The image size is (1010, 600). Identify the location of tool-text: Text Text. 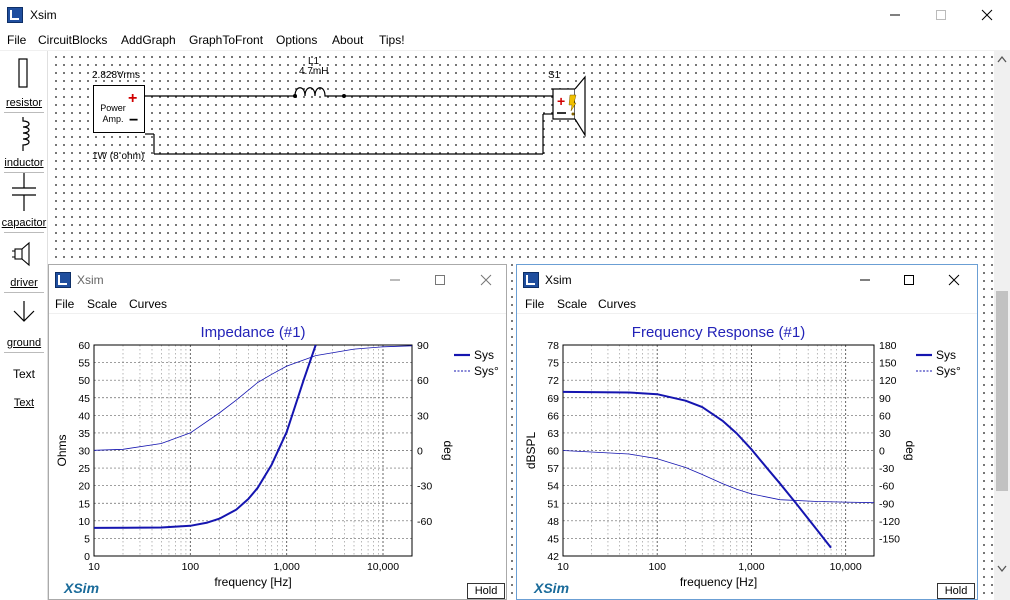
(24, 383).